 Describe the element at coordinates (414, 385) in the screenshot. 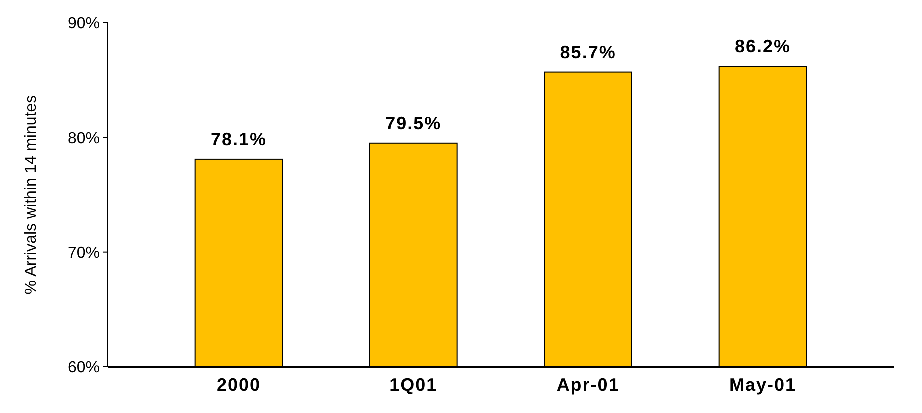

I see `x-tick-label: 1Q01` at that location.